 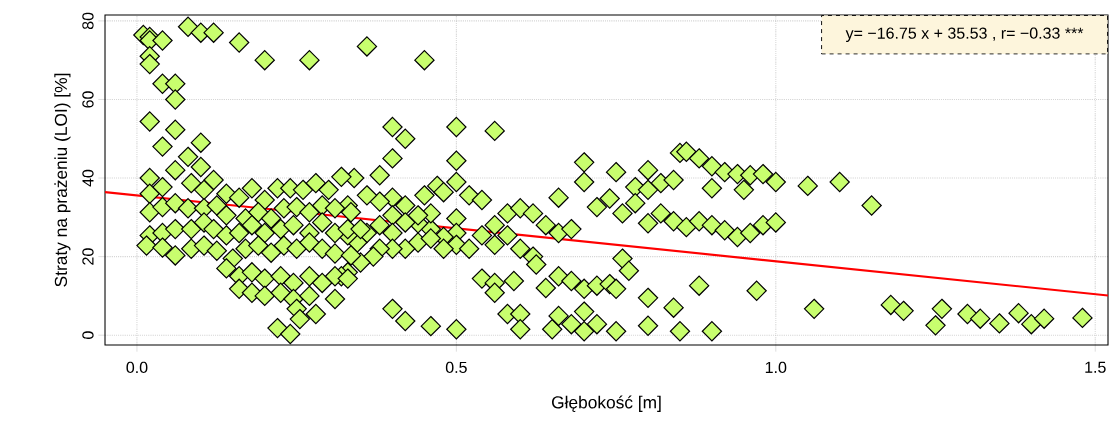 What do you see at coordinates (137, 367) in the screenshot?
I see `x-tick-label: 0.0` at bounding box center [137, 367].